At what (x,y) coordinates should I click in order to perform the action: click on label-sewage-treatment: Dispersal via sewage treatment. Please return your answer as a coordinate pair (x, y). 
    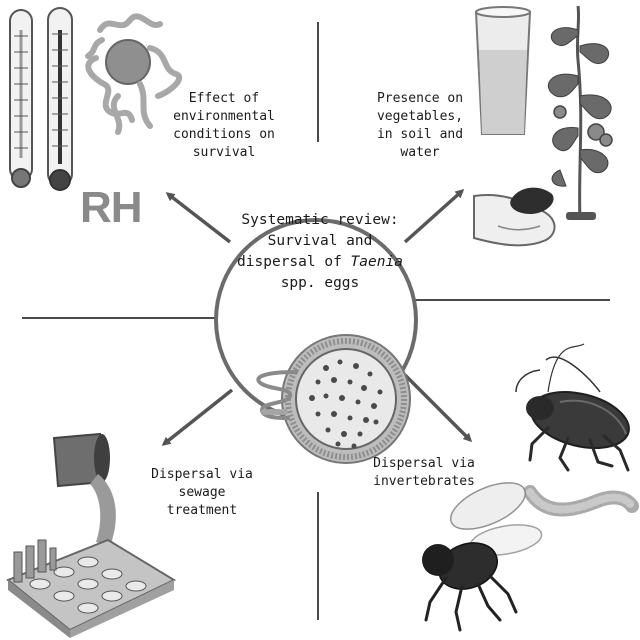
    Looking at the image, I should click on (202, 493).